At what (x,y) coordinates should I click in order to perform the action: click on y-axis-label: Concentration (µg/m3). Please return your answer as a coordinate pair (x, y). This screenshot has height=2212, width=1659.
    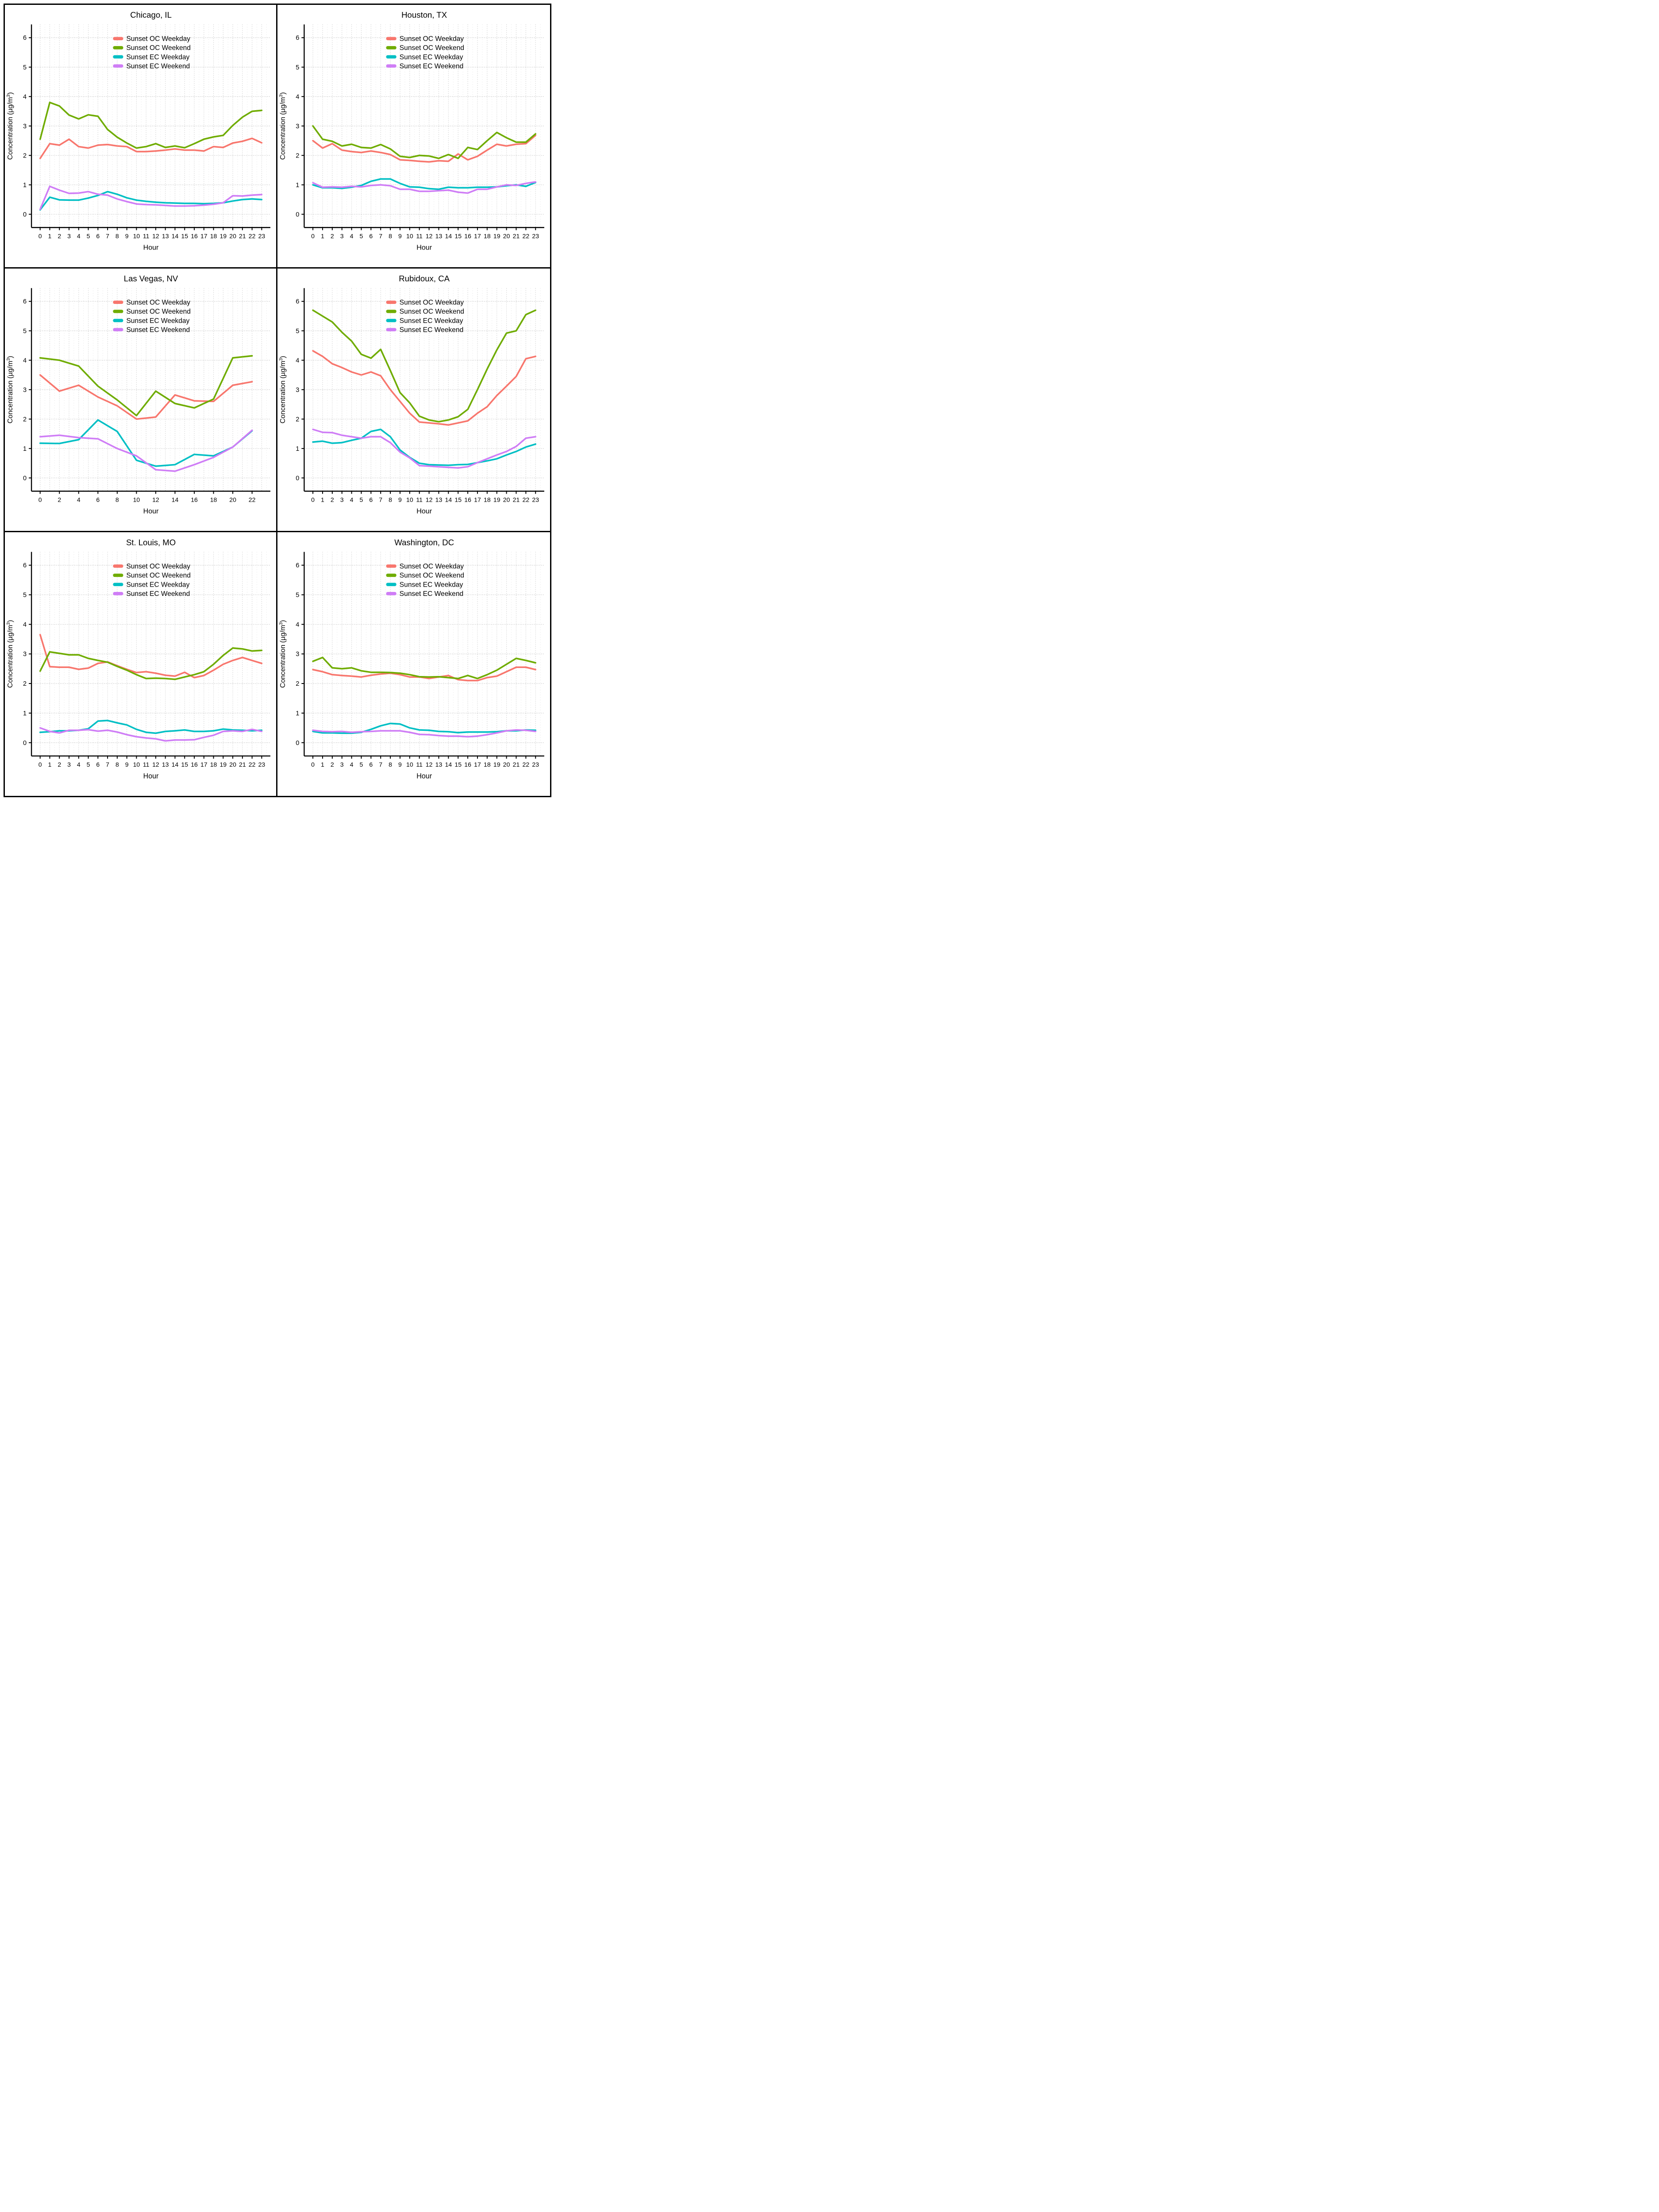
    Looking at the image, I should click on (10, 126).